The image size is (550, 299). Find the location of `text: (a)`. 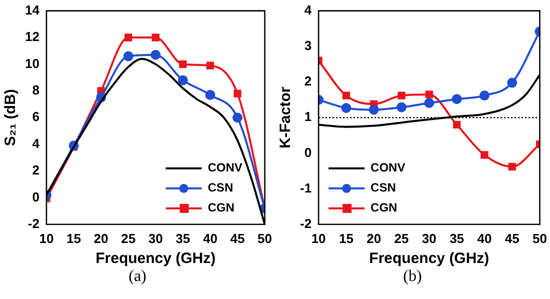

text: (a) is located at coordinates (138, 277).